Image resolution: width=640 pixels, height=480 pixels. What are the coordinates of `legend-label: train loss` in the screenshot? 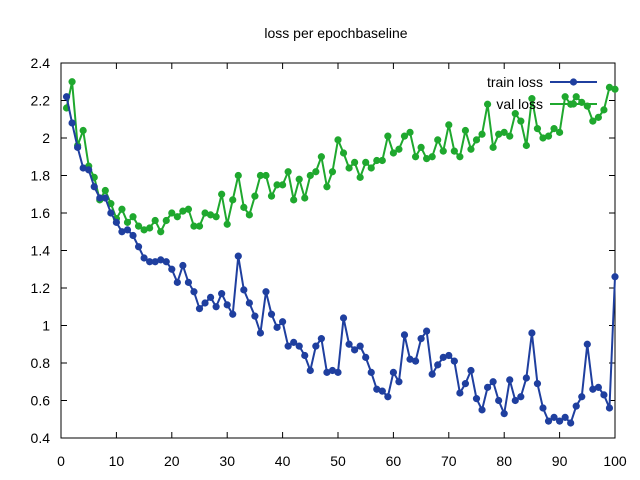 It's located at (515, 82).